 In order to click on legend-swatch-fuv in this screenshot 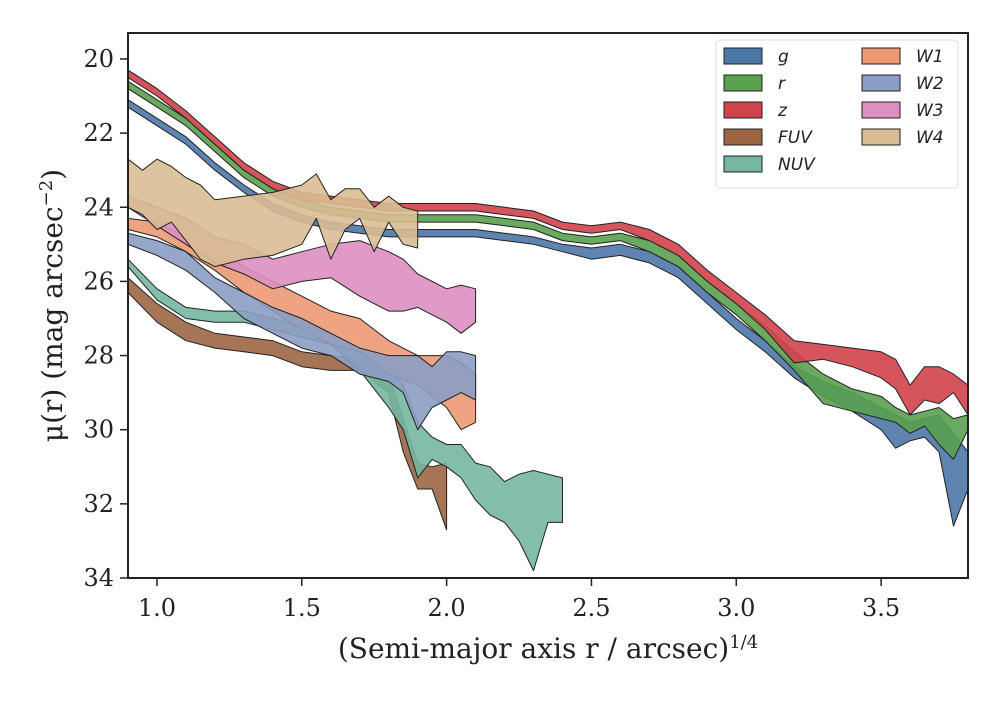, I will do `click(743, 137)`.